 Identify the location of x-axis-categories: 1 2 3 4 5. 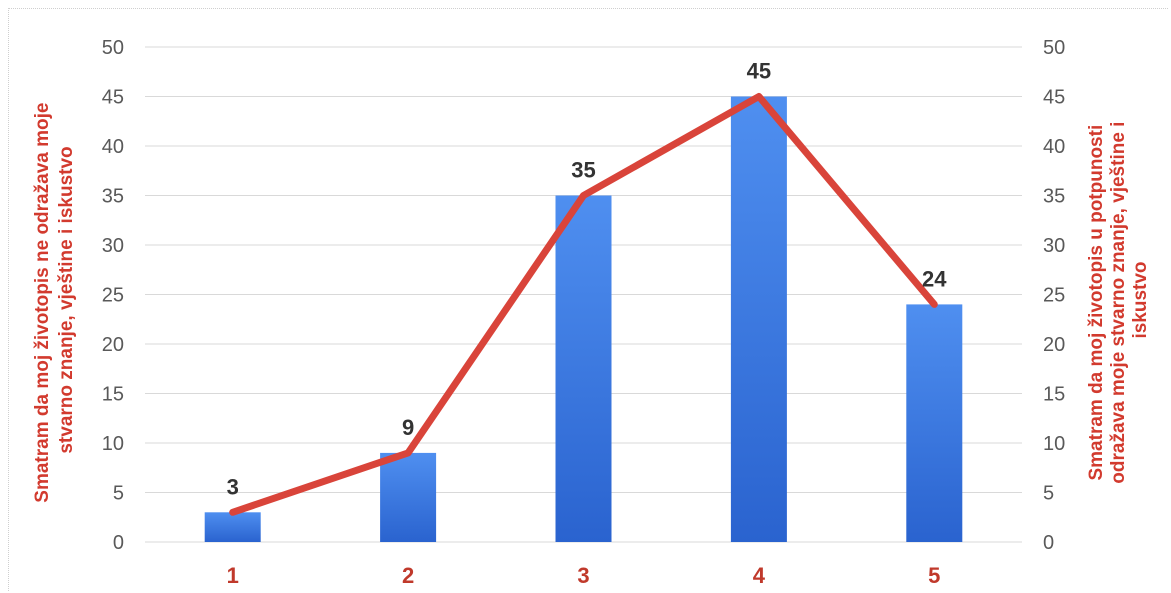
(584, 575).